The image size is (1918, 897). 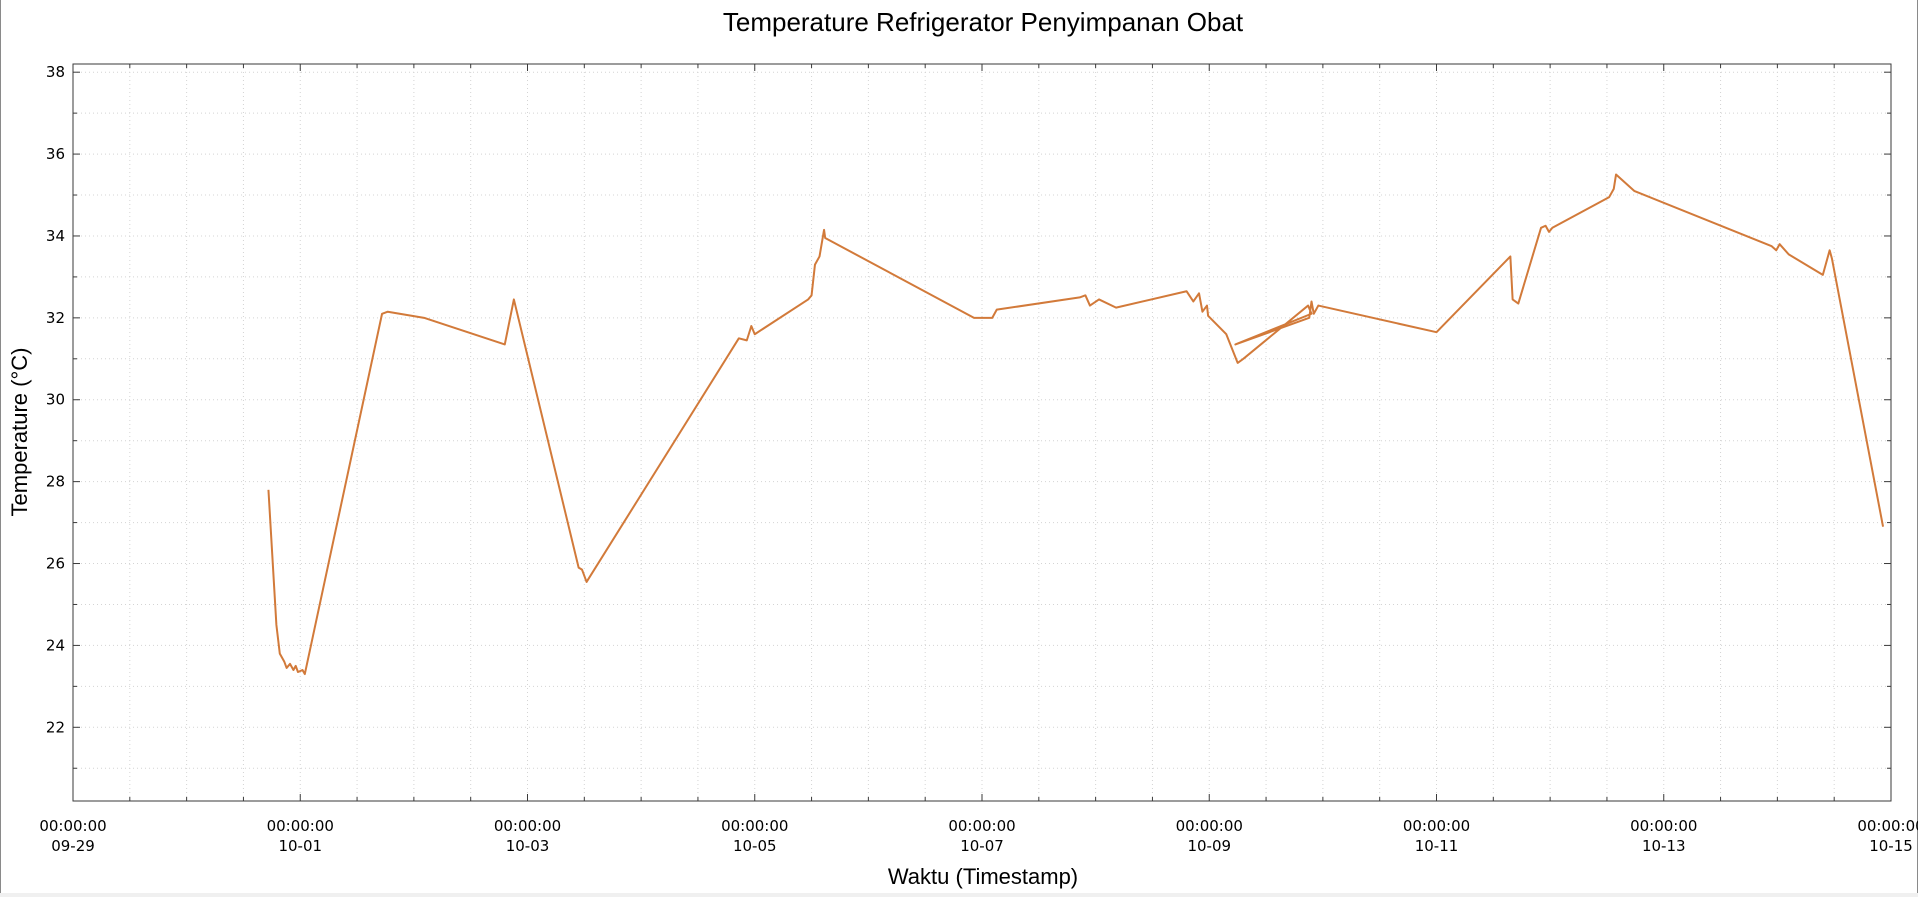 What do you see at coordinates (300, 846) in the screenshot?
I see `x-tick-date-label: 10-01` at bounding box center [300, 846].